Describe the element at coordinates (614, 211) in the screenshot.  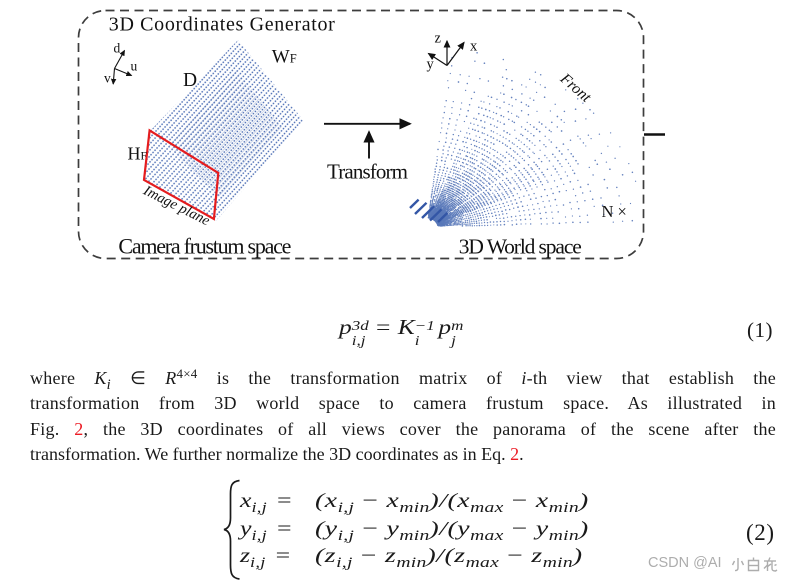
I see `svg-text: N ×` at that location.